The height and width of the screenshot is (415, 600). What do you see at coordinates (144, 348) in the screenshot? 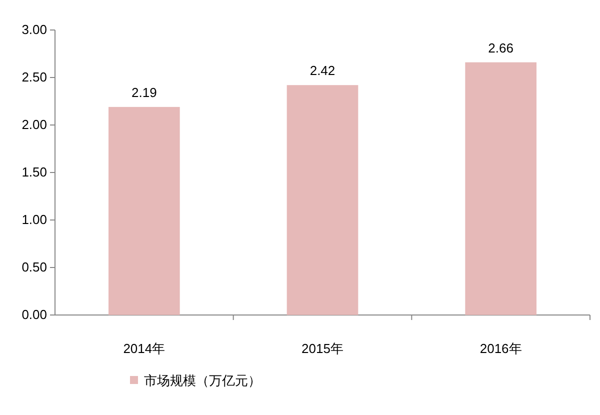
I see `x-tick-label: 2014年` at bounding box center [144, 348].